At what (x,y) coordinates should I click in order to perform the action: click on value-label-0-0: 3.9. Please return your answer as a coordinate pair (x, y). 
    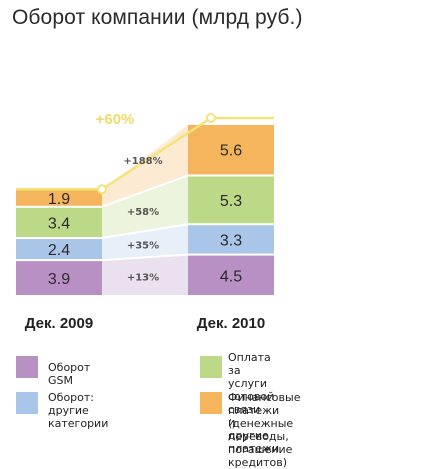
    Looking at the image, I should click on (59, 279).